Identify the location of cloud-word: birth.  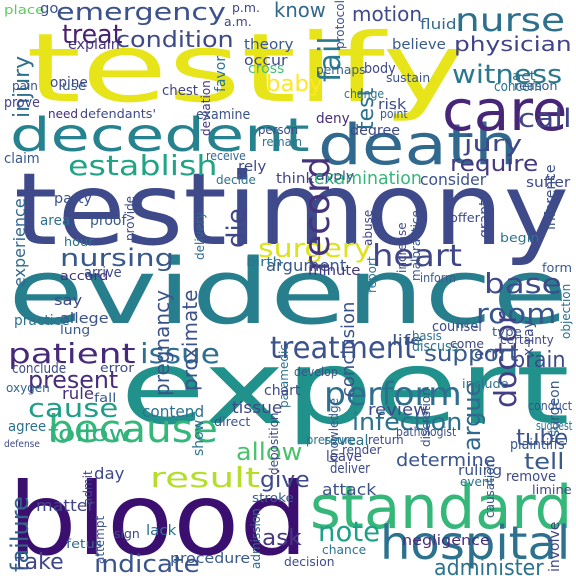
(264, 262).